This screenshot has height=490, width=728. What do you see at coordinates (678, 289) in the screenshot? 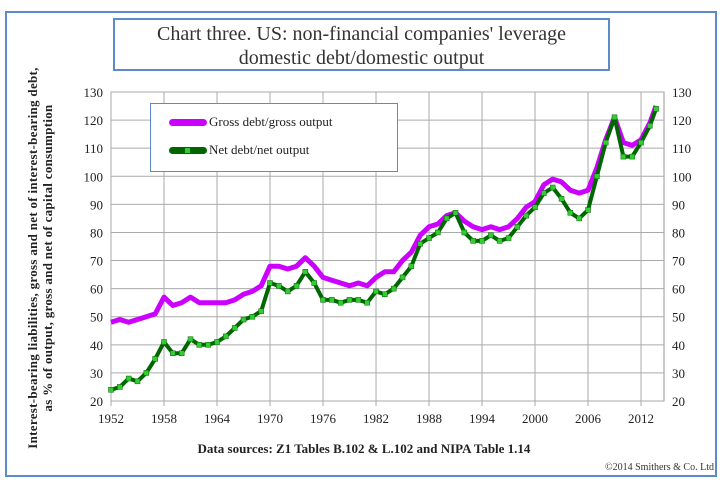
I see `y-tick-label-right: 60` at bounding box center [678, 289].